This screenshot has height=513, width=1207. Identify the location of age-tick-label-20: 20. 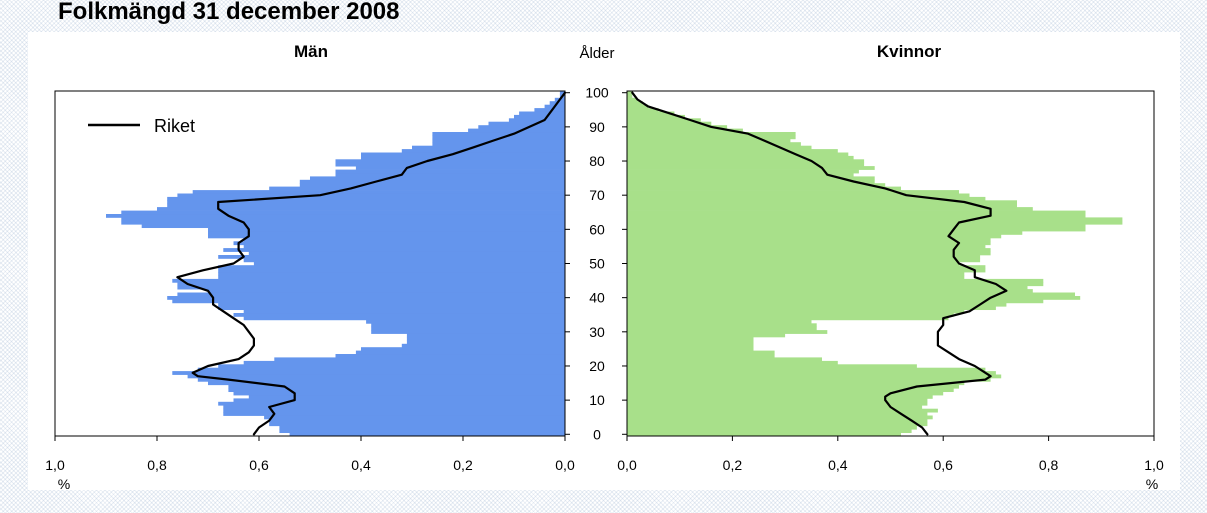
(597, 366).